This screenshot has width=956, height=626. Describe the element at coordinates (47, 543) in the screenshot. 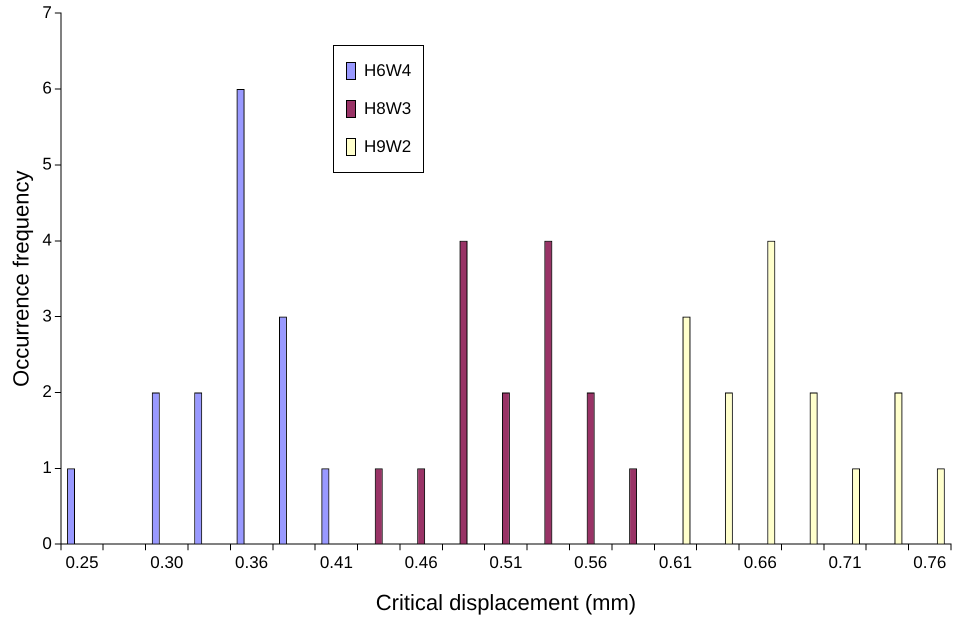

I see `y-tick-label: 0` at that location.